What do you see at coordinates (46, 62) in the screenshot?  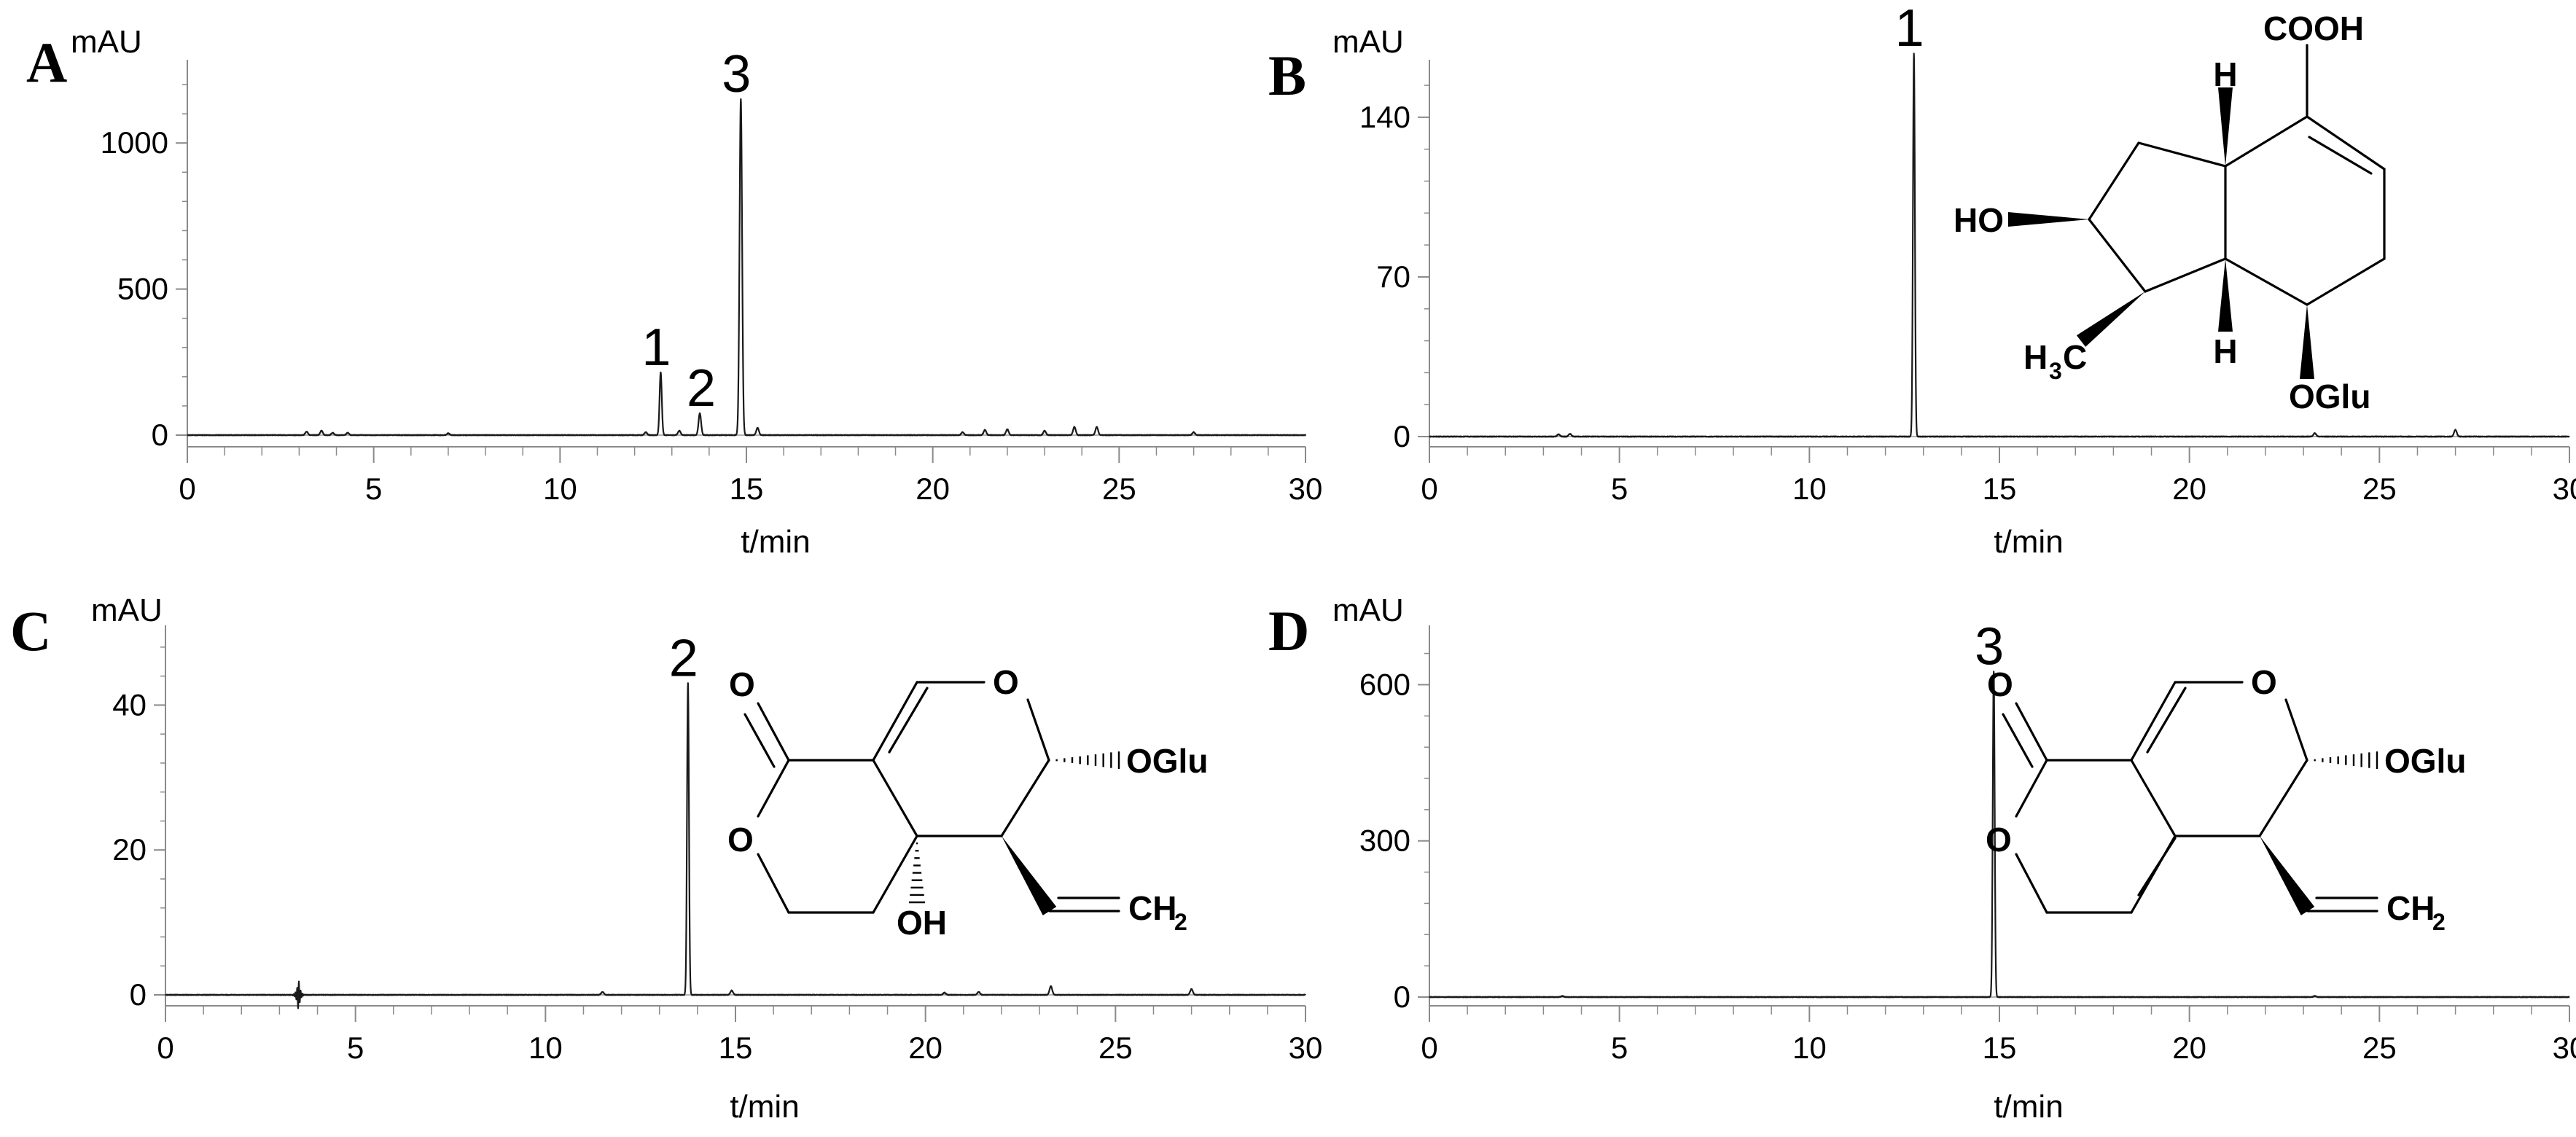 I see `panel-letter: A` at bounding box center [46, 62].